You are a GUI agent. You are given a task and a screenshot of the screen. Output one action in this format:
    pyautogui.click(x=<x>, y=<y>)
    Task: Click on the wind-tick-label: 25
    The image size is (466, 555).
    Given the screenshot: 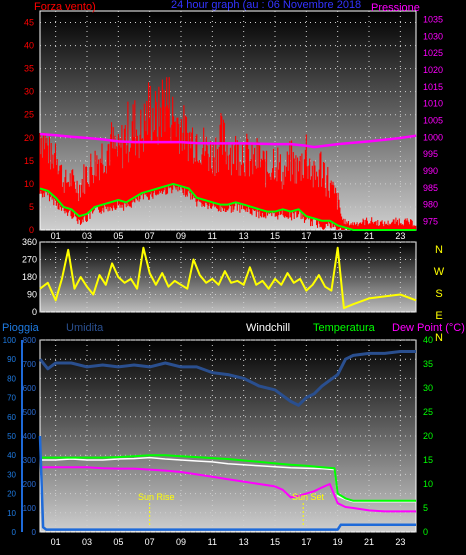 What is the action you would take?
    pyautogui.click(x=29, y=115)
    